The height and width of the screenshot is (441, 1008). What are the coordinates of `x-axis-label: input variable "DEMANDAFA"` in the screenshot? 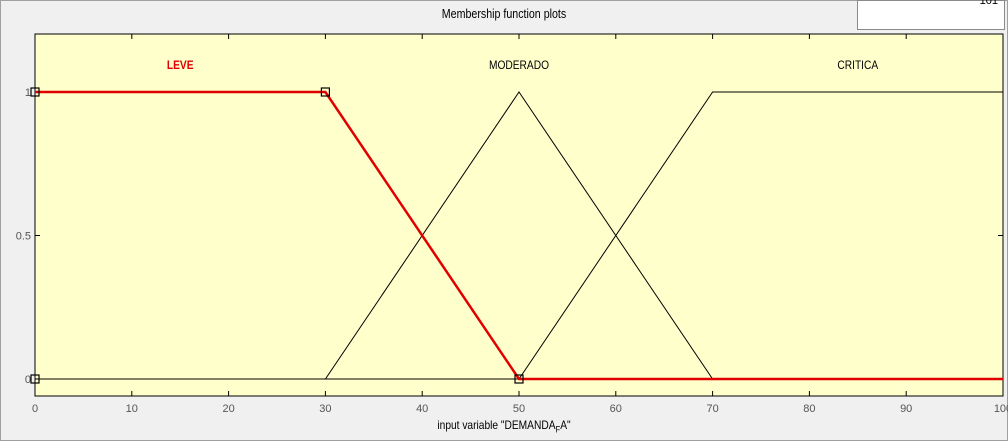 It's located at (504, 426).